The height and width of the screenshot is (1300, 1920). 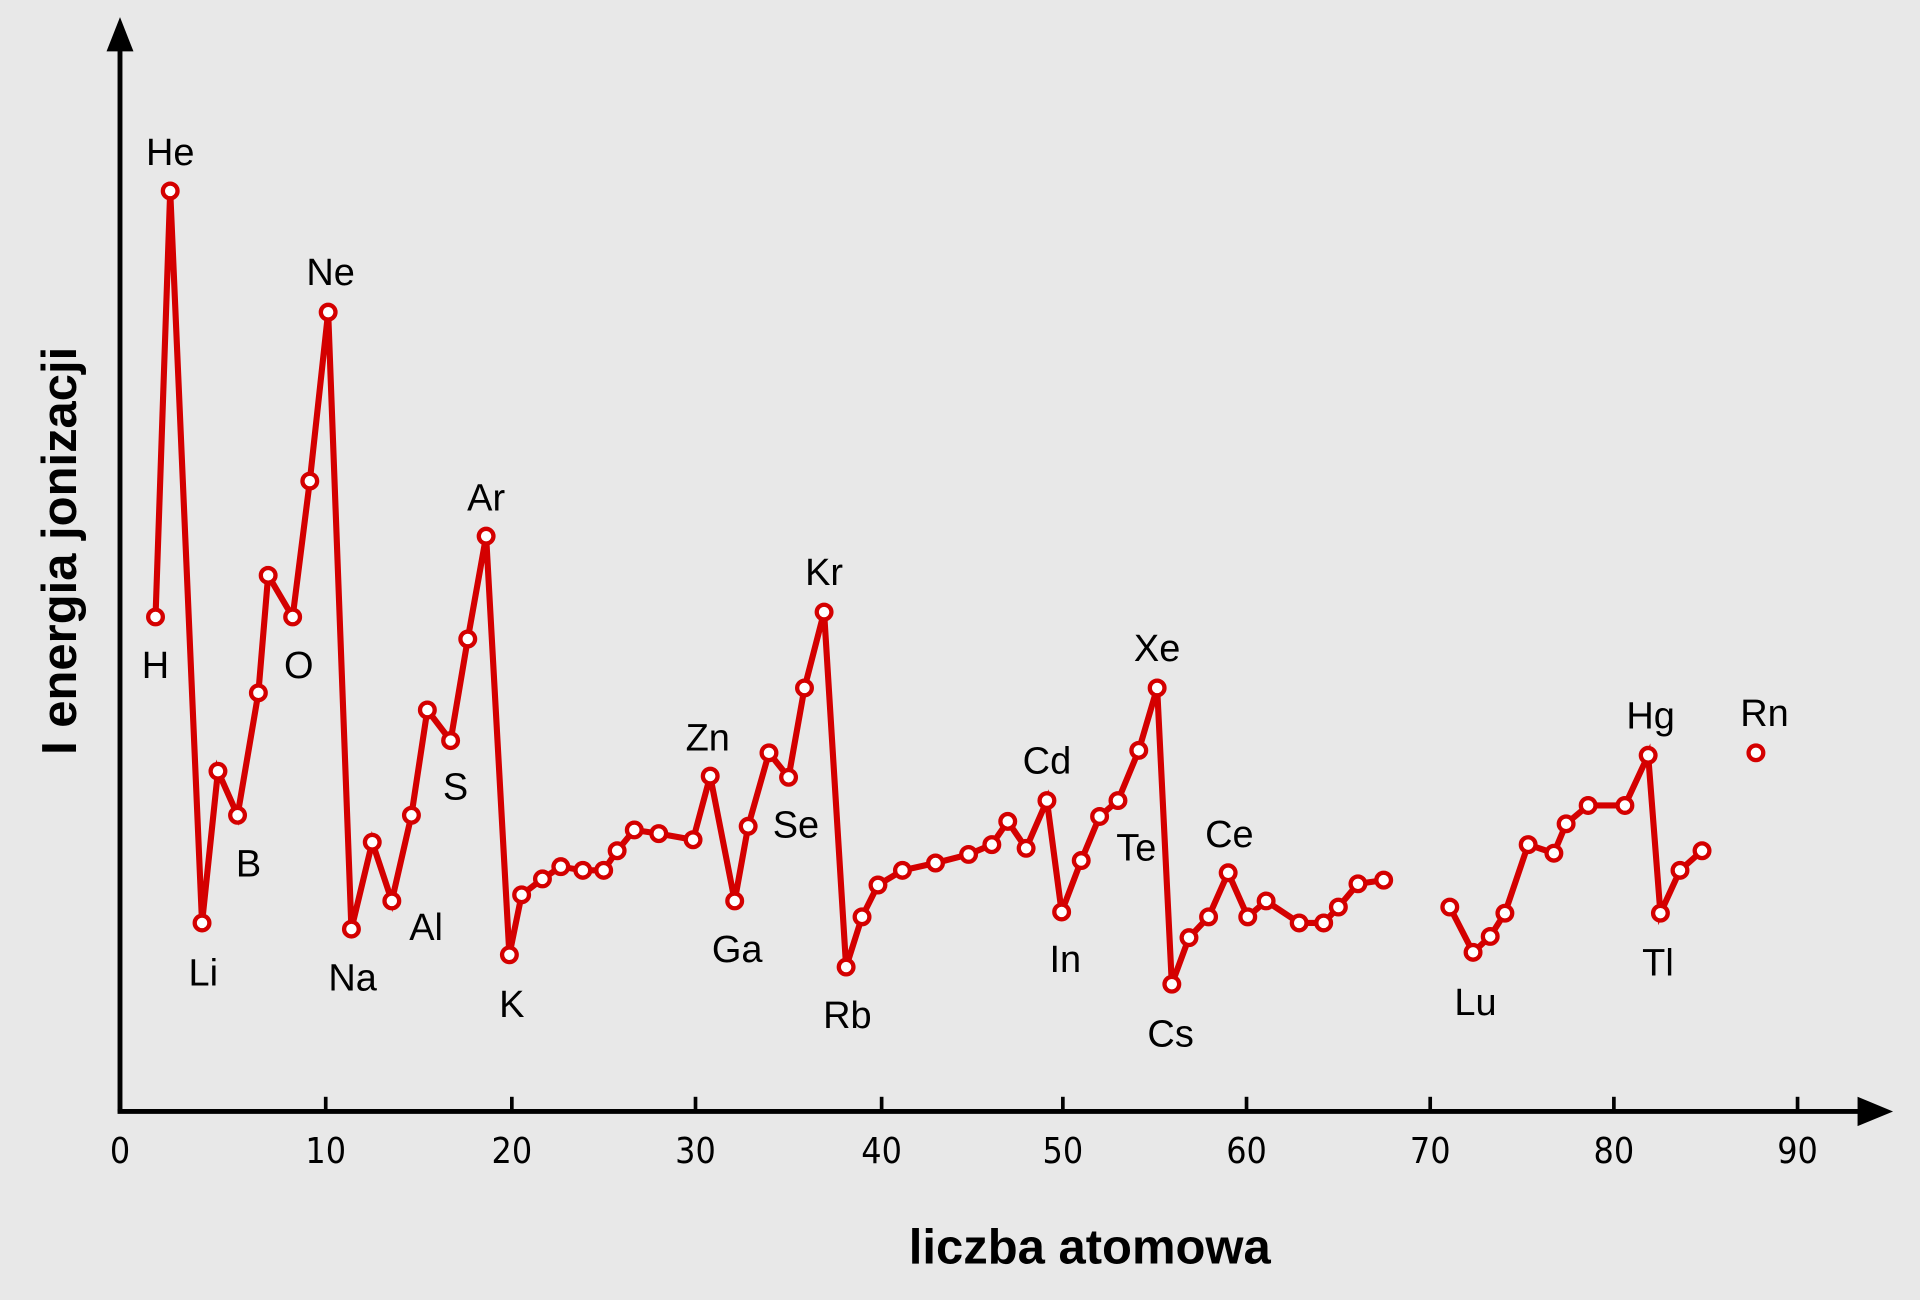 I want to click on label-cd: Cd, so click(x=1047, y=762).